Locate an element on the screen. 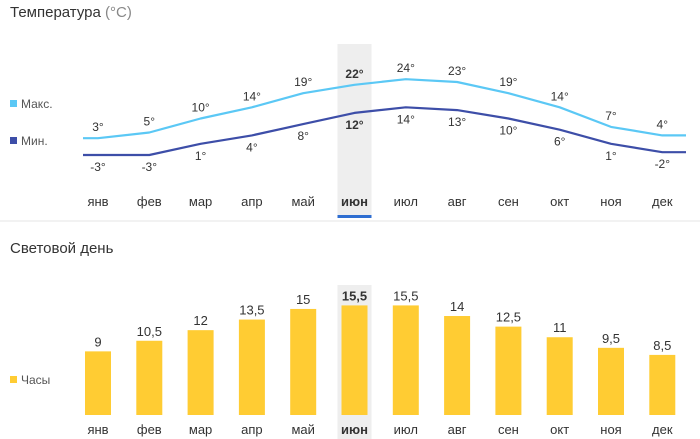 The width and height of the screenshot is (700, 439). min-temp-label: -2° is located at coordinates (663, 164).